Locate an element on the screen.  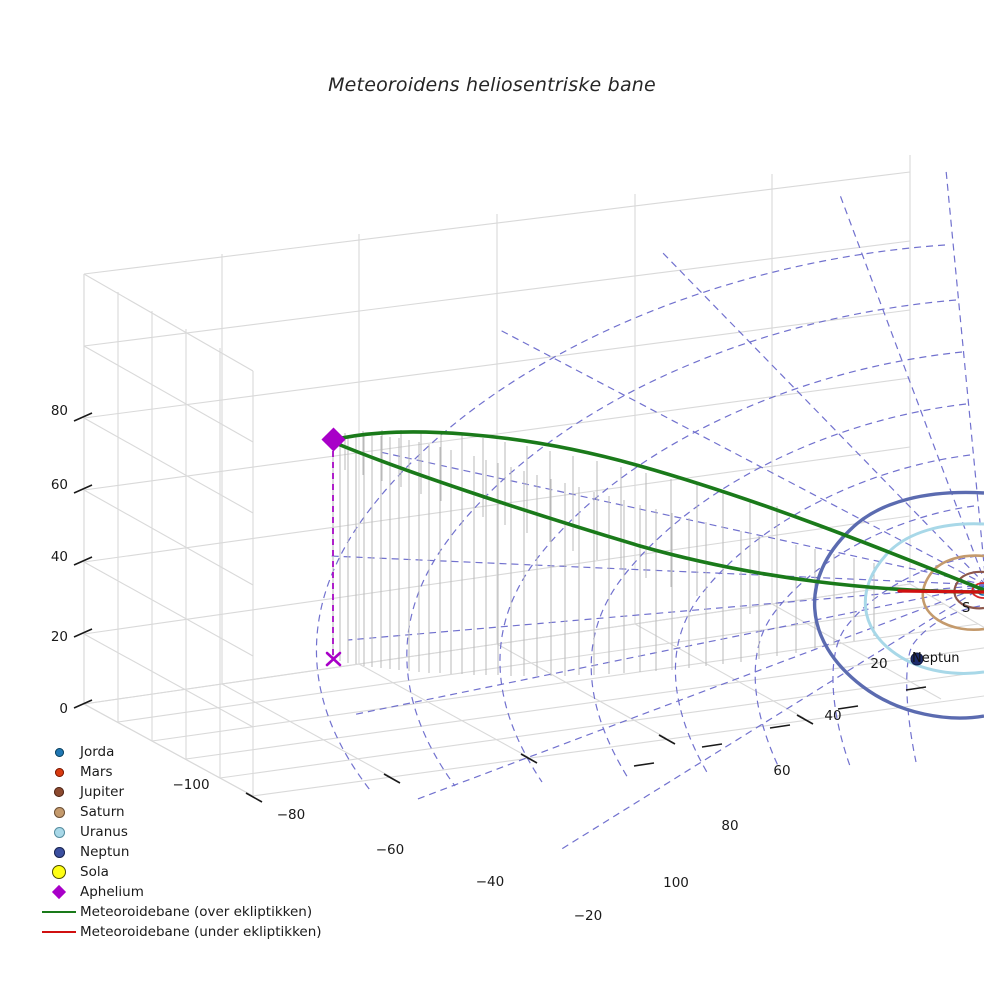
neptun-label: Neptun is located at coordinates (936, 658).